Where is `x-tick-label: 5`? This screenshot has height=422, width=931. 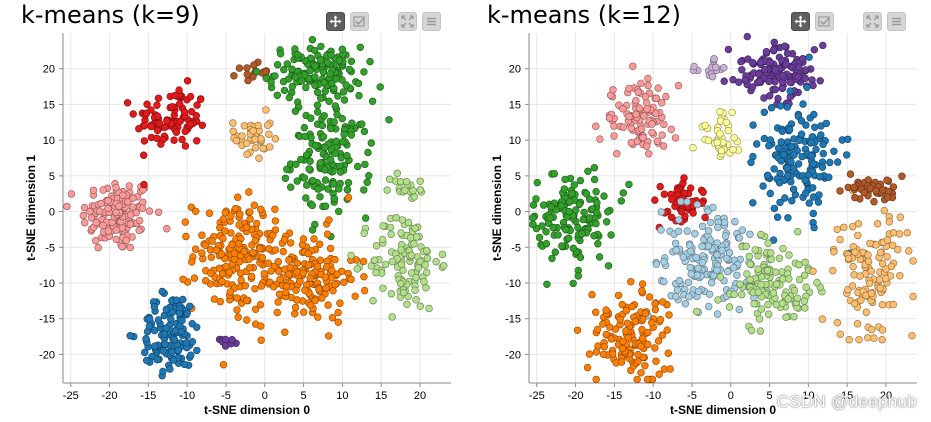
x-tick-label: 5 is located at coordinates (303, 396).